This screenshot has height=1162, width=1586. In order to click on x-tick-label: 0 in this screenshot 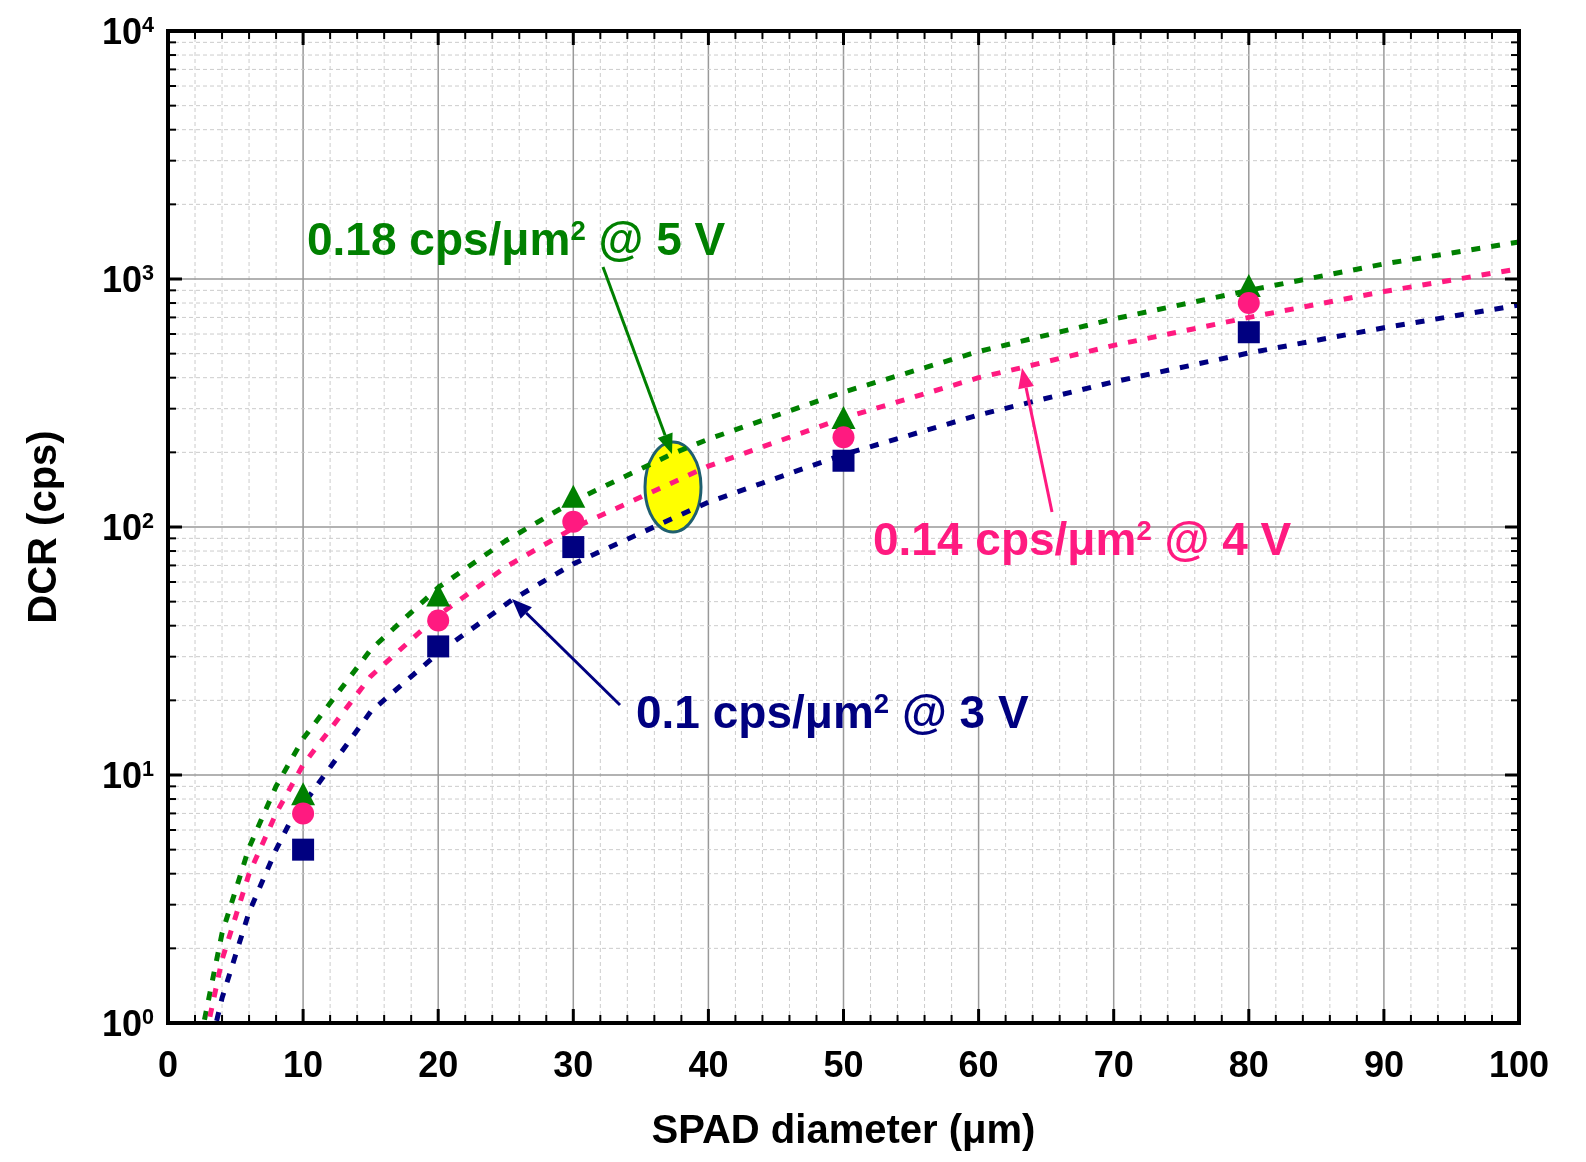, I will do `click(168, 1064)`.